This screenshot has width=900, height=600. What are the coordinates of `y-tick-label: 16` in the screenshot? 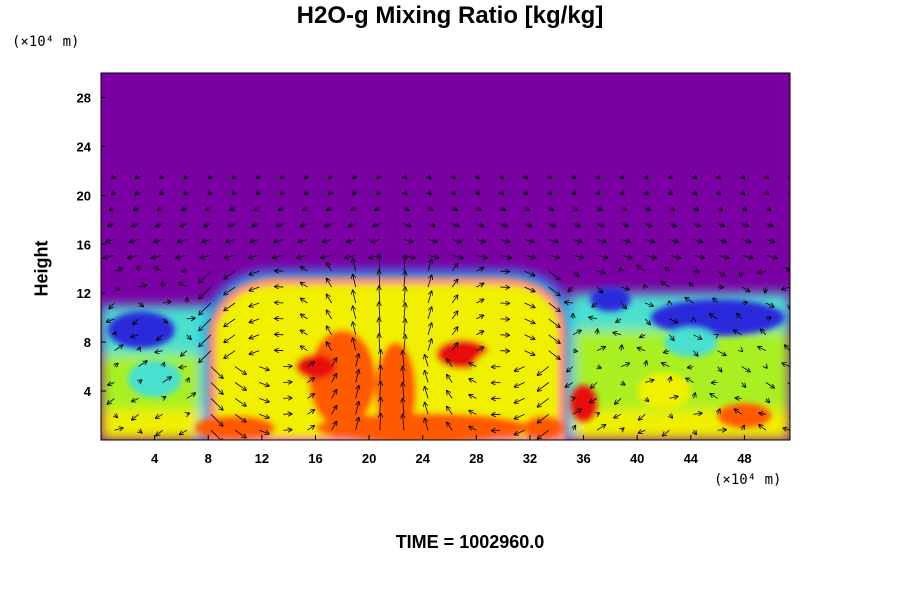 It's located at (84, 244).